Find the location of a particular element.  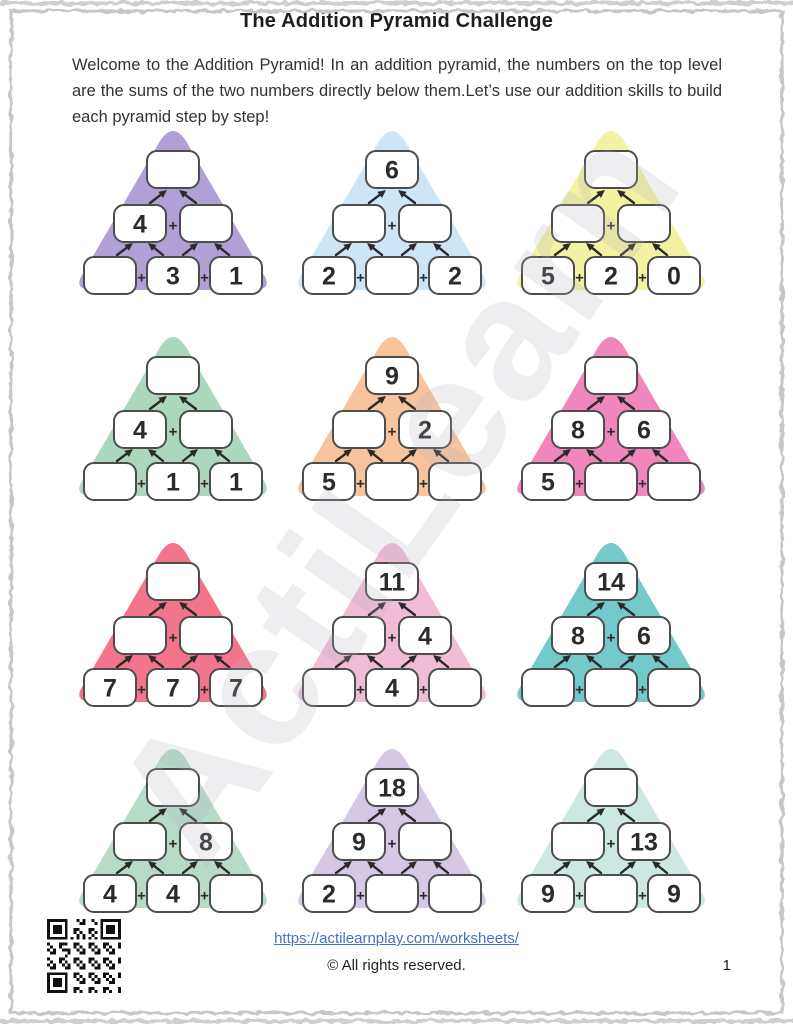

pyramid-6: 8 6 5 + + + is located at coordinates (611, 413).